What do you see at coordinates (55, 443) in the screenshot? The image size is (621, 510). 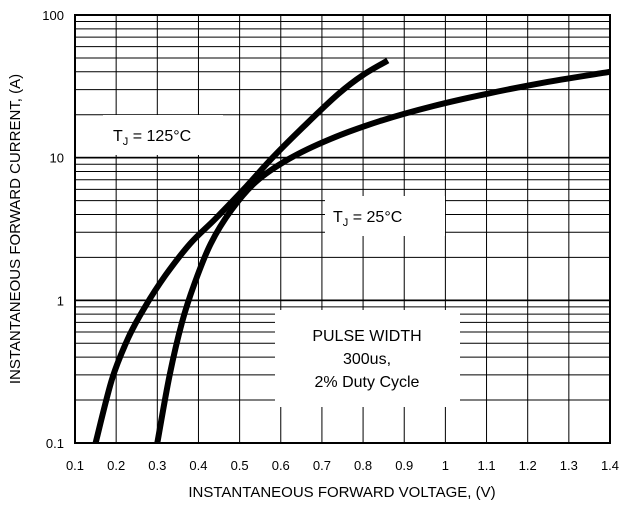 I see `y-tick-label: 0.1` at bounding box center [55, 443].